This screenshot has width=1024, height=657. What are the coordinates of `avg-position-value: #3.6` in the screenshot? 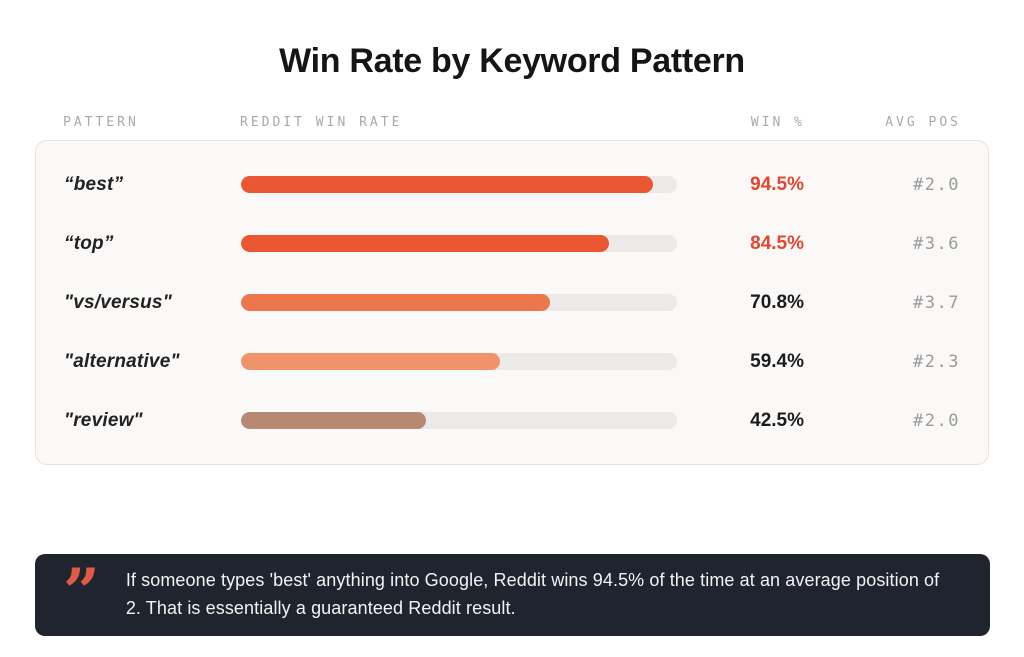 It's located at (936, 243).